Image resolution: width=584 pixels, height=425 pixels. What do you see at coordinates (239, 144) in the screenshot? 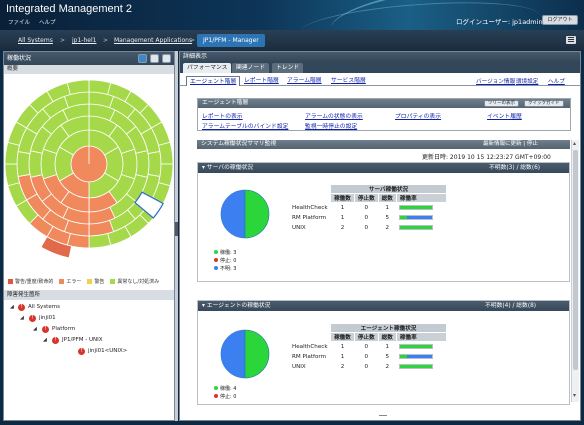
I see `summary-title: システム稼働状況サマリ監視` at bounding box center [239, 144].